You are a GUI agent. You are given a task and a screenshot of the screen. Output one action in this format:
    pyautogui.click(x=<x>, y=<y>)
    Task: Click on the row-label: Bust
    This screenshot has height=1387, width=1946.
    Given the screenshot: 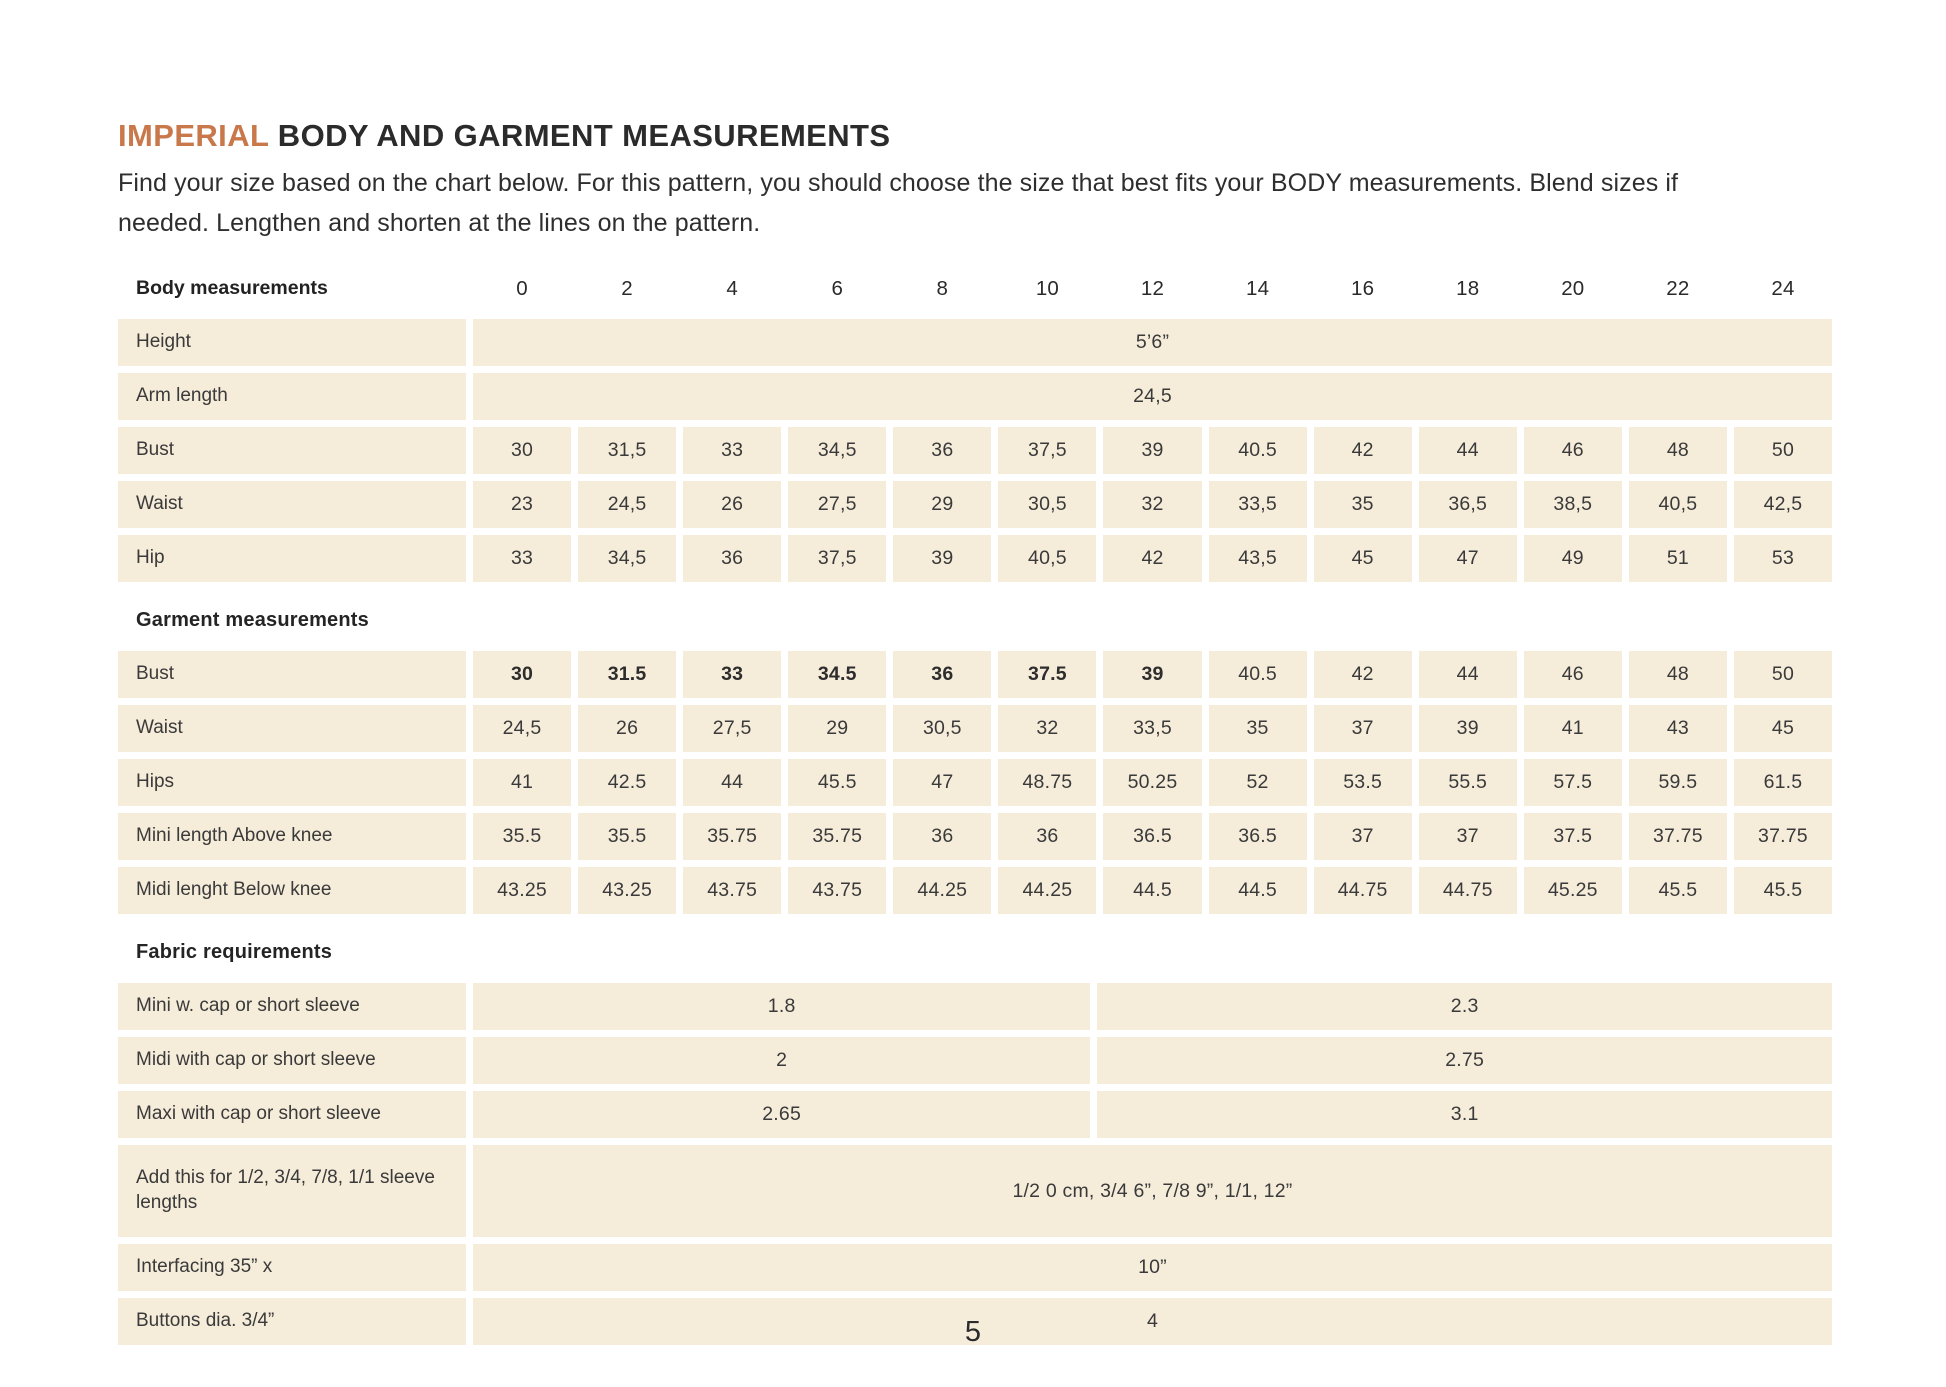 What is the action you would take?
    pyautogui.click(x=292, y=450)
    